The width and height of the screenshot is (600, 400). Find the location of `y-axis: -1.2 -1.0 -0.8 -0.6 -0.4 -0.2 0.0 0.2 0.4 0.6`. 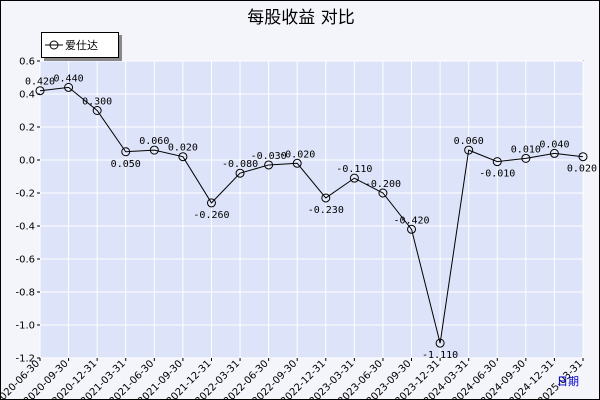

y-axis: -1.2 -1.0 -0.8 -0.6 -0.4 -0.2 0.0 0.2 0.4 0.6 is located at coordinates (27, 211).